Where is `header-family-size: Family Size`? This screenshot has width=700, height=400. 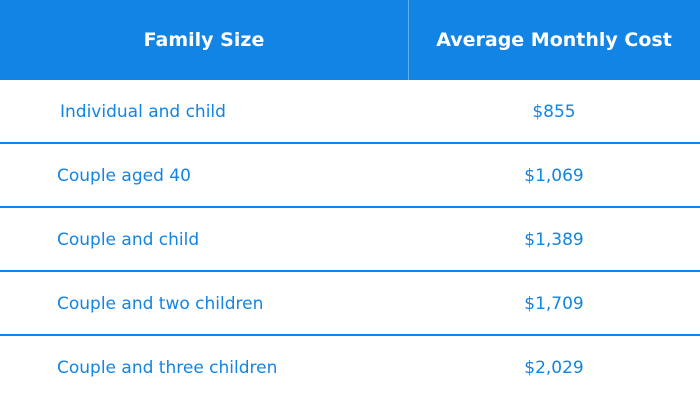 header-family-size: Family Size is located at coordinates (204, 40).